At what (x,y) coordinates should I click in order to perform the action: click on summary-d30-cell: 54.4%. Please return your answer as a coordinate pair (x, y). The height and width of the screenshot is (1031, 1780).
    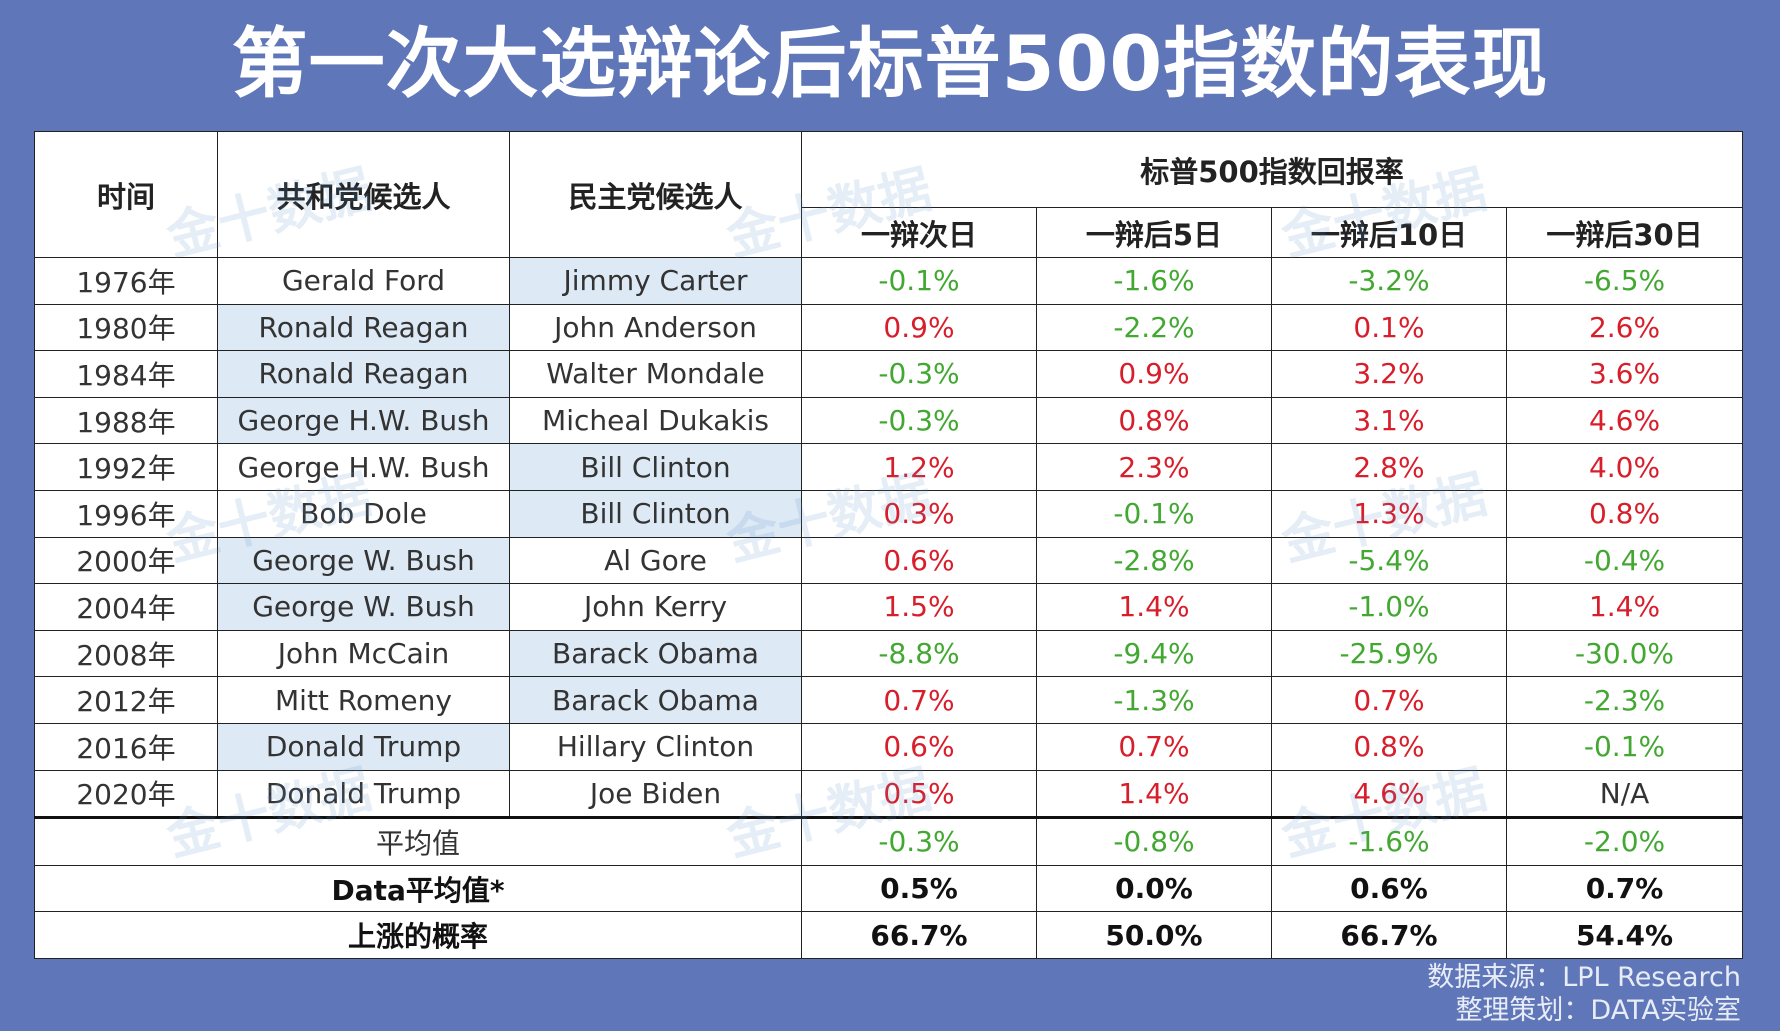
    Looking at the image, I should click on (1624, 935).